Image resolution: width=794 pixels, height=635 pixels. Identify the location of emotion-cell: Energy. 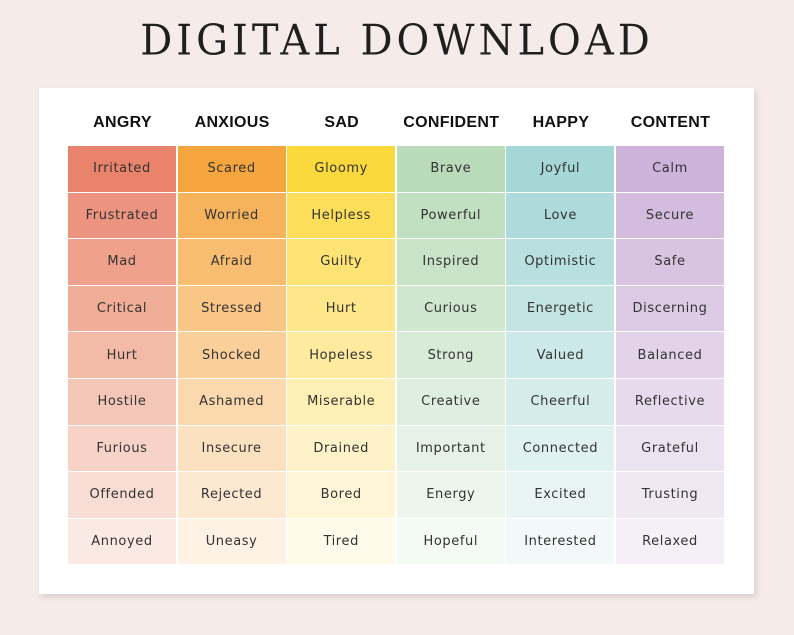
(450, 495).